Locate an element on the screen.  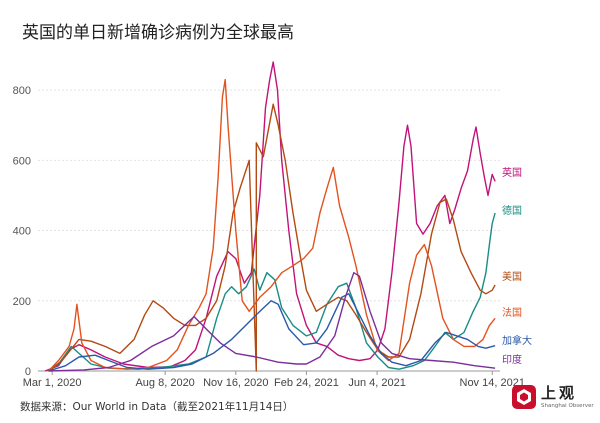
y-tick-label: 200 is located at coordinates (22, 302).